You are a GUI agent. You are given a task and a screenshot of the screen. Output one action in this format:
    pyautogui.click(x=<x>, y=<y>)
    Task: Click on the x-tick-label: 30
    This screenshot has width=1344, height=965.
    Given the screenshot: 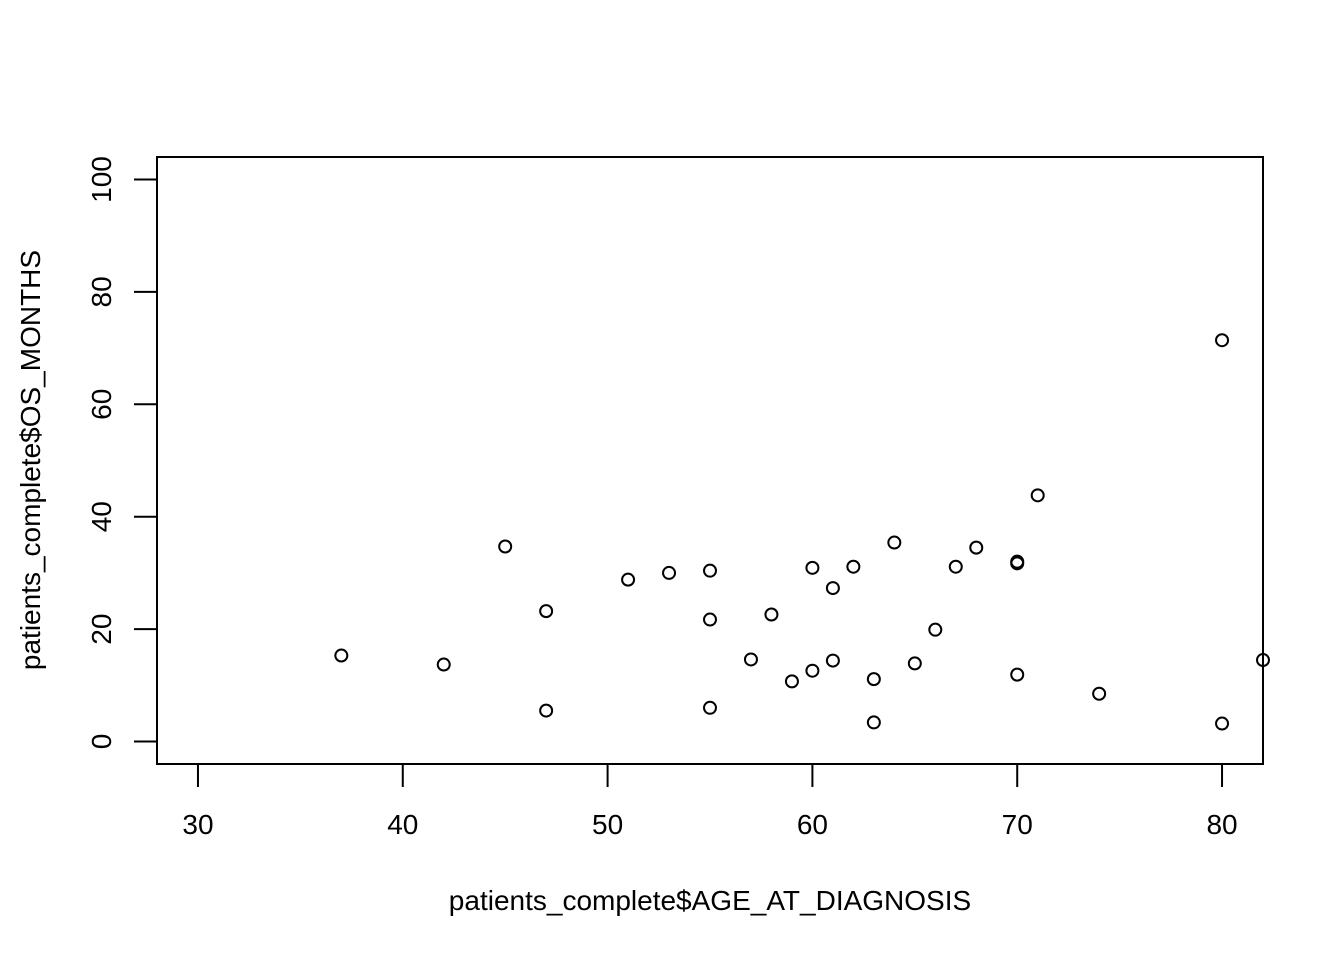 What is the action you would take?
    pyautogui.click(x=197, y=824)
    